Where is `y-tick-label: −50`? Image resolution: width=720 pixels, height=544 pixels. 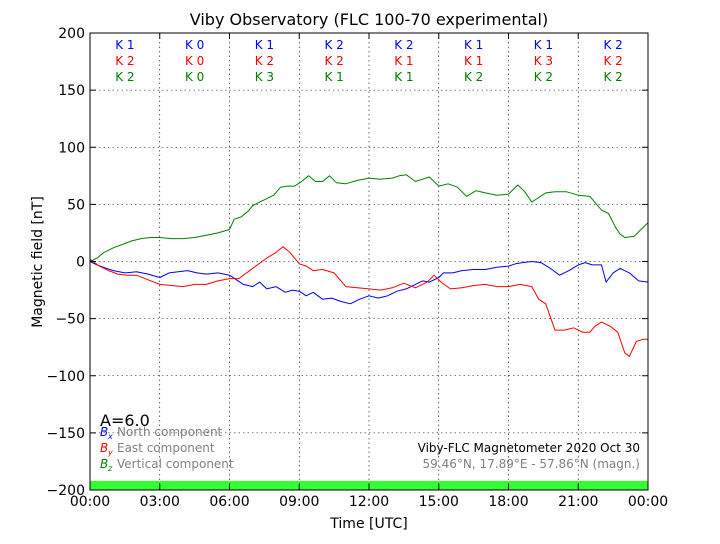 y-tick-label: −50 is located at coordinates (70, 320).